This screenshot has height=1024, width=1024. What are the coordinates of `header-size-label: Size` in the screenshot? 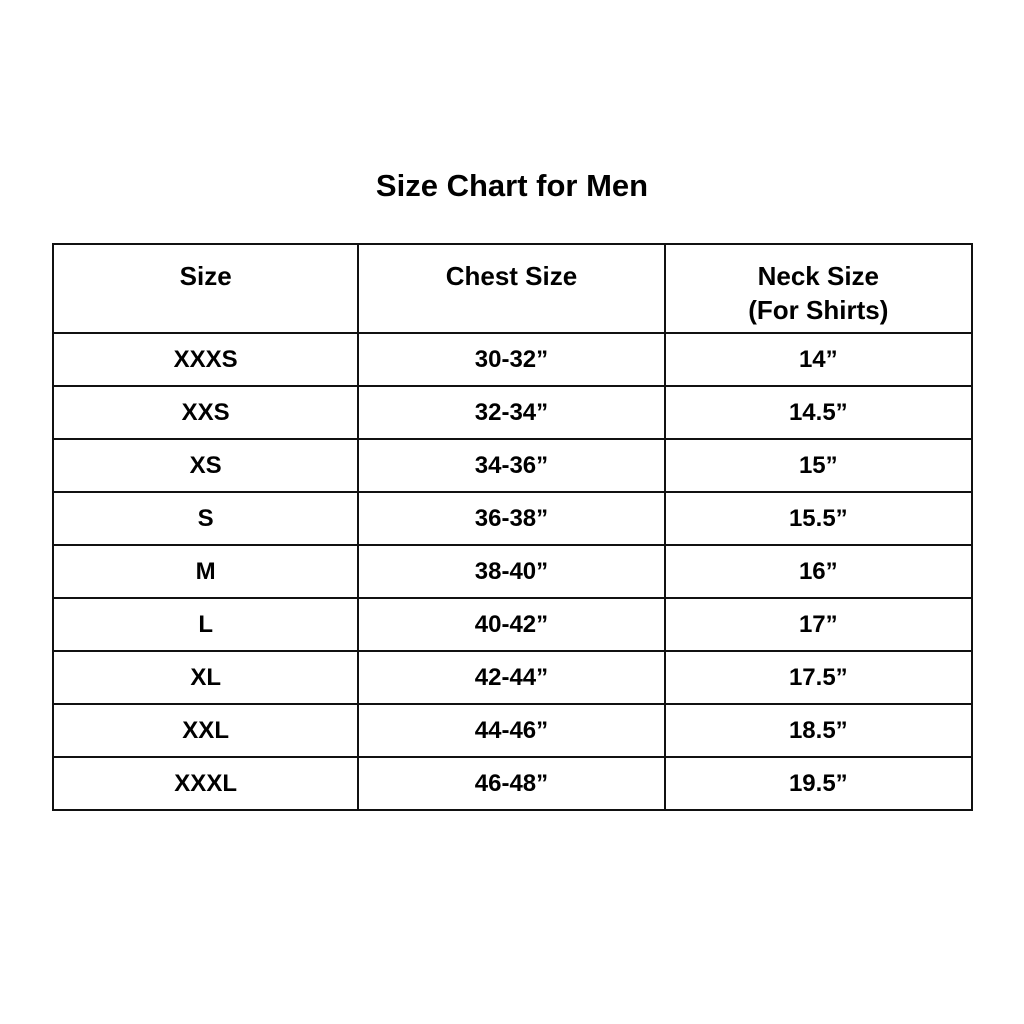 It's located at (205, 276).